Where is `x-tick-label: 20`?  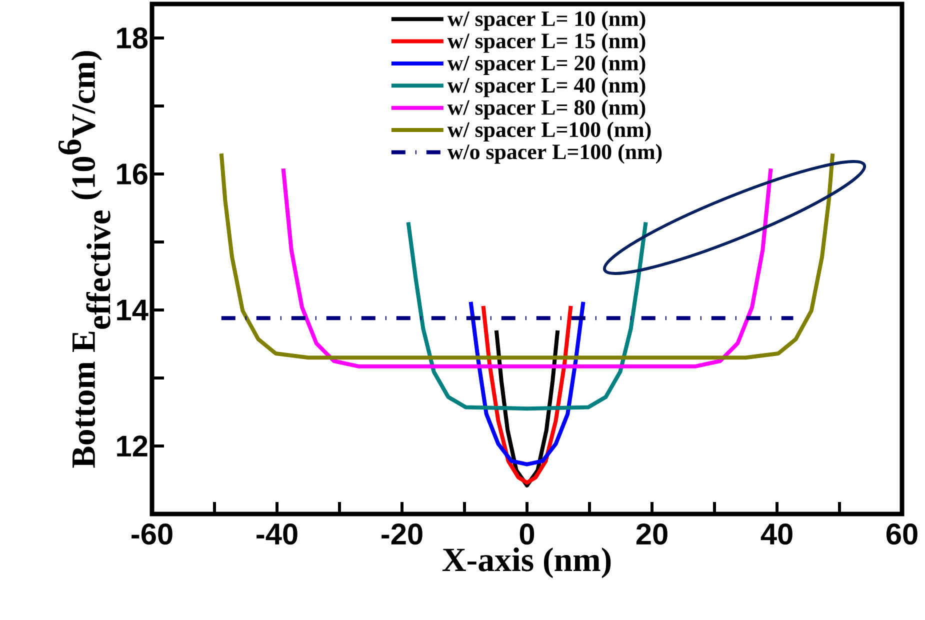 x-tick-label: 20 is located at coordinates (652, 534).